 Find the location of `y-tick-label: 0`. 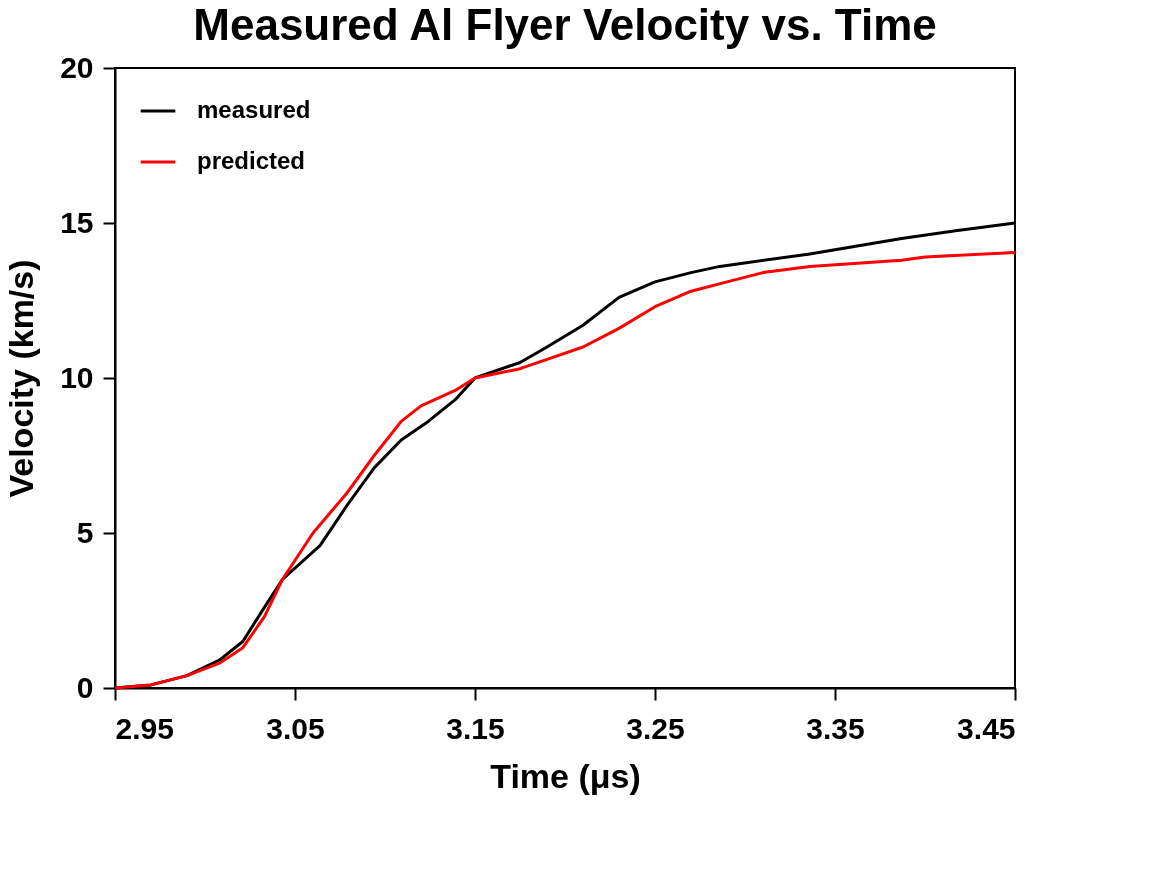

y-tick-label: 0 is located at coordinates (85, 687).